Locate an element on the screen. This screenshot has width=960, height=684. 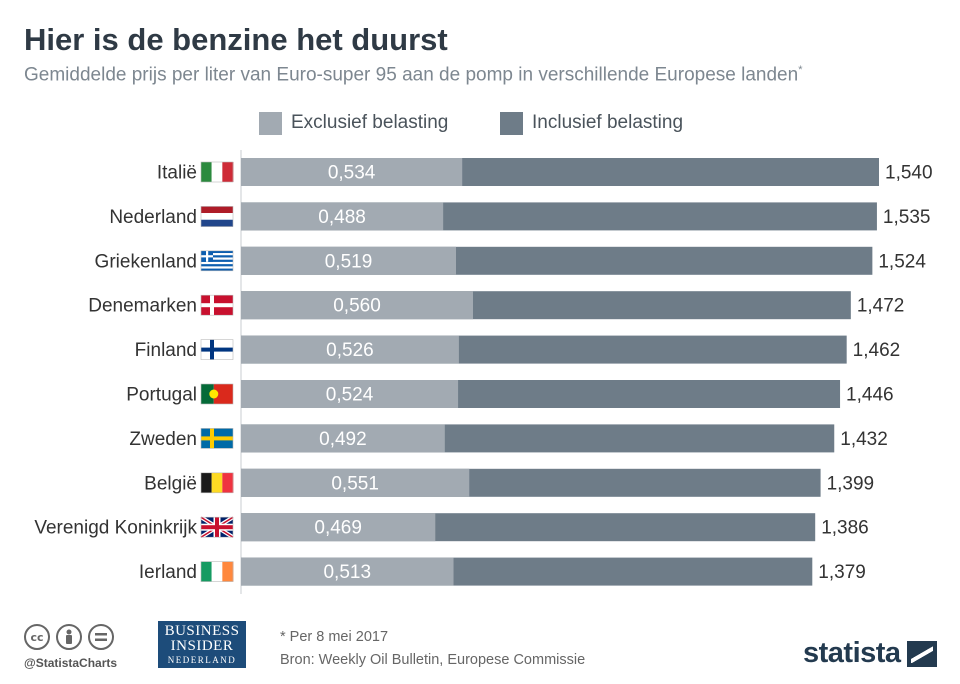
legend-item-excl: Exclusief belasting is located at coordinates (353, 123).